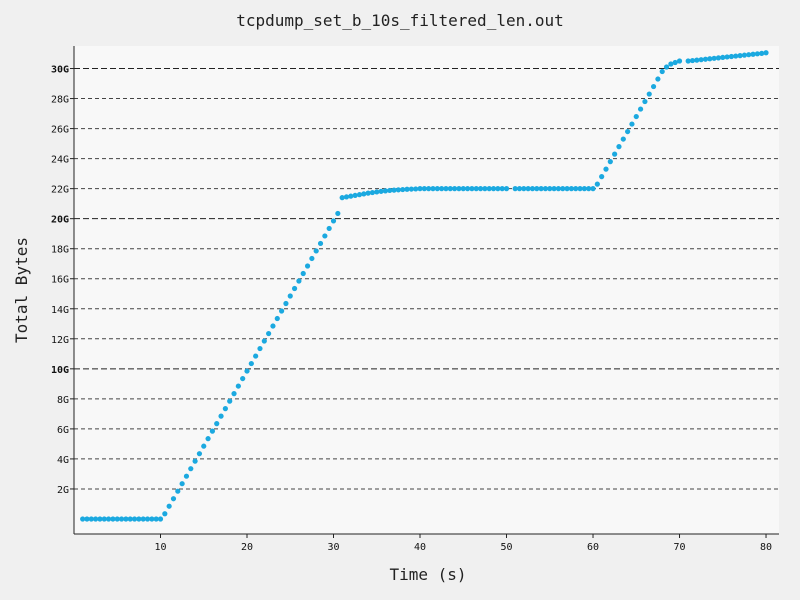 The height and width of the screenshot is (600, 800). I want to click on x-axis-label: Time (s), so click(427, 574).